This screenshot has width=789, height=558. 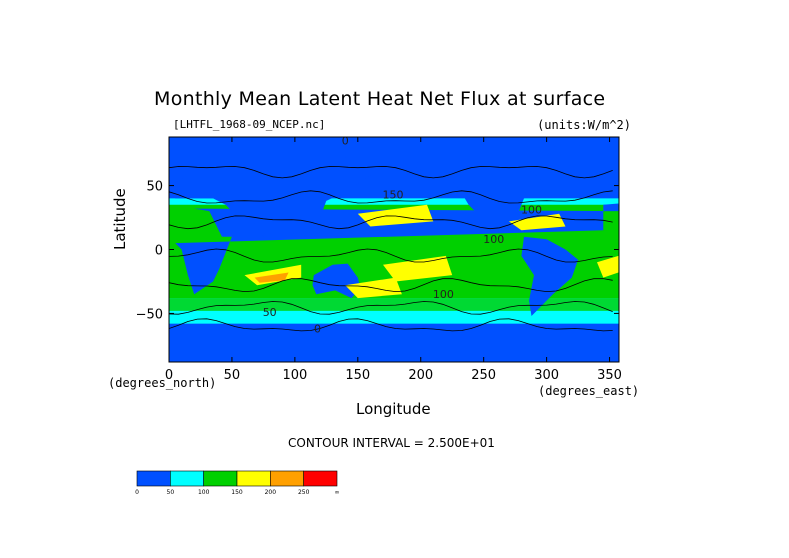 What do you see at coordinates (270, 312) in the screenshot?
I see `contour-label-5: 50` at bounding box center [270, 312].